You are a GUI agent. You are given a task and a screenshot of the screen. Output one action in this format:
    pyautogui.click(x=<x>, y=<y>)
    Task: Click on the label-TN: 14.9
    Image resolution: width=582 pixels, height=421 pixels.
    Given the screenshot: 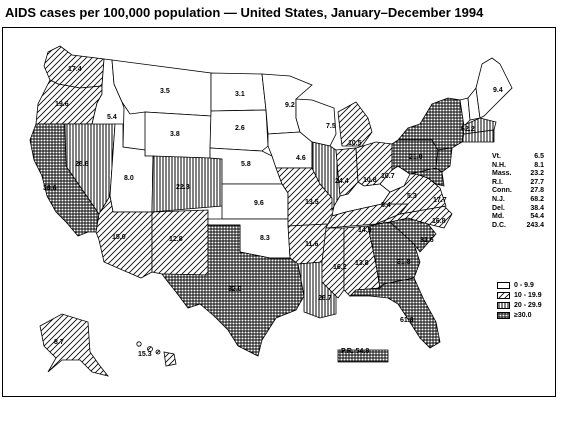 What is the action you would take?
    pyautogui.click(x=365, y=230)
    